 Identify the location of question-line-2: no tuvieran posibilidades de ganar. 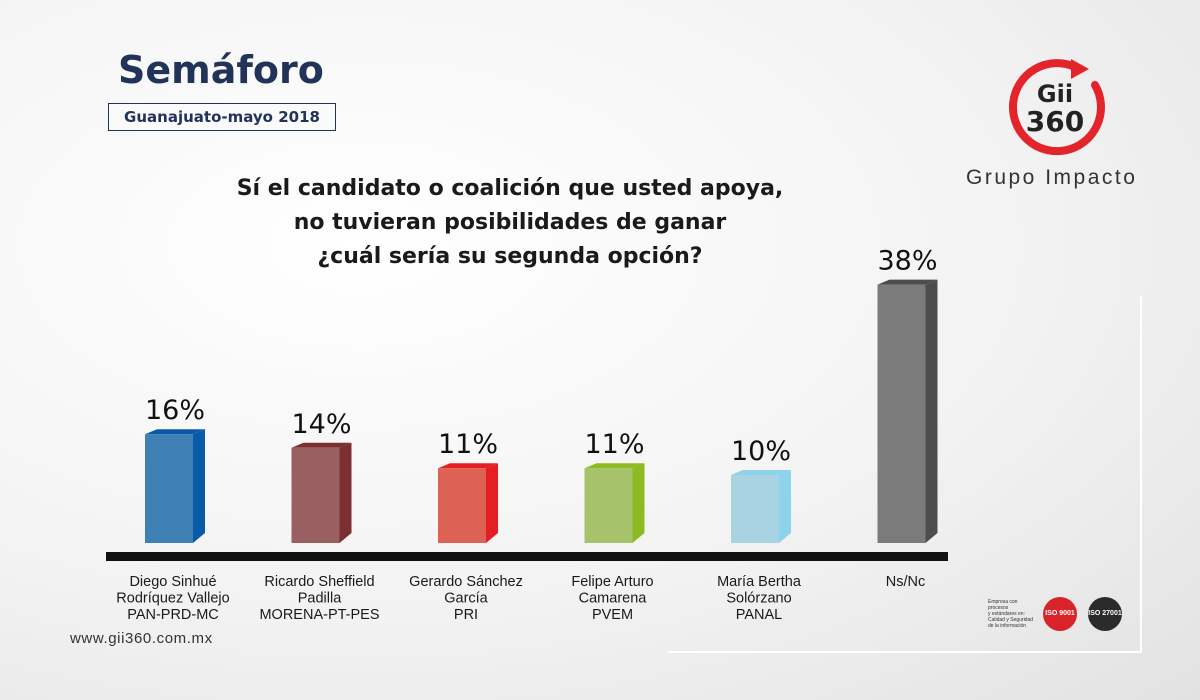
(510, 222).